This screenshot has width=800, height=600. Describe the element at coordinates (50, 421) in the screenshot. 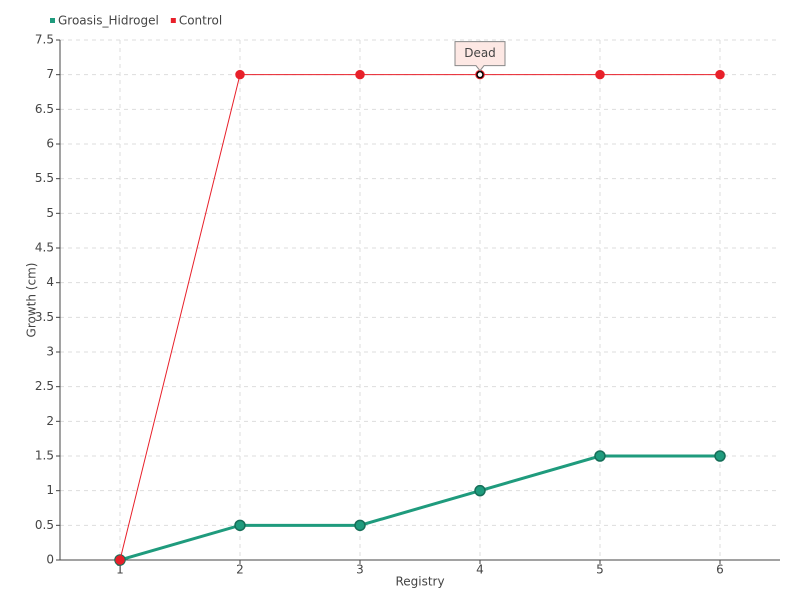

I see `y-tick-label: 2` at that location.